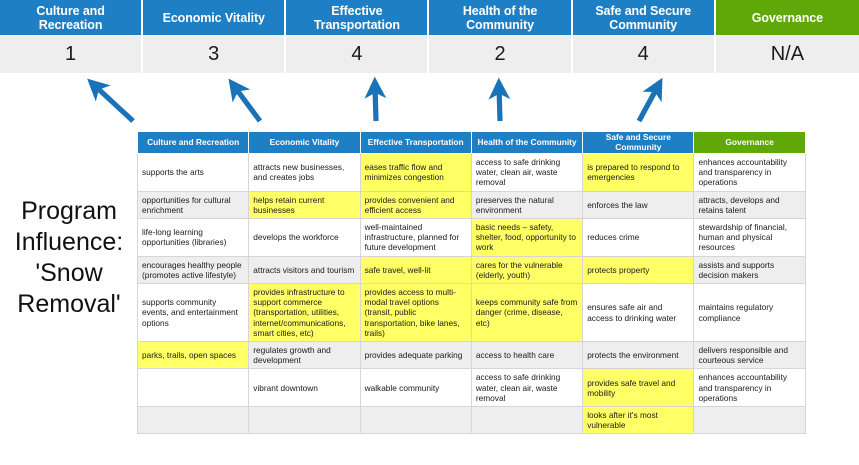  Describe the element at coordinates (304, 237) in the screenshot. I see `matrix-cell-r2-c1: develops the workforce` at that location.